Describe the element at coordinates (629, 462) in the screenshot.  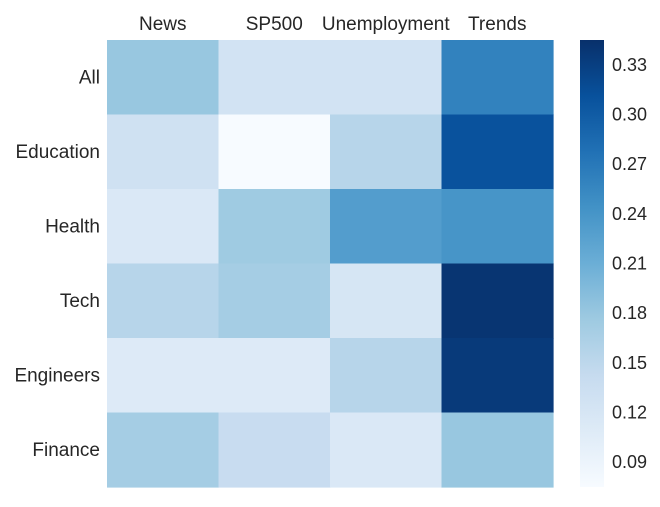
I see `colorbar-tick-label: 0.09` at that location.